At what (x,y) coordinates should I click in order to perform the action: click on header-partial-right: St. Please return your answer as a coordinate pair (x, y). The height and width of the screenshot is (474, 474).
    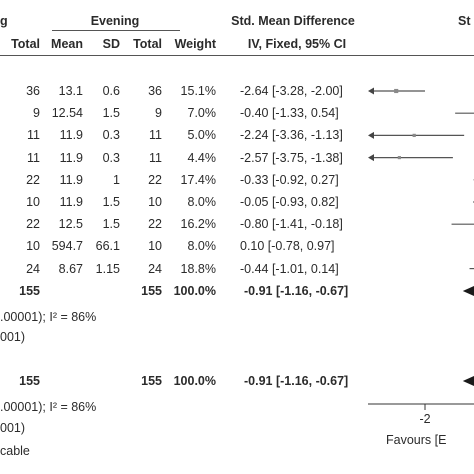
    Looking at the image, I should click on (464, 21).